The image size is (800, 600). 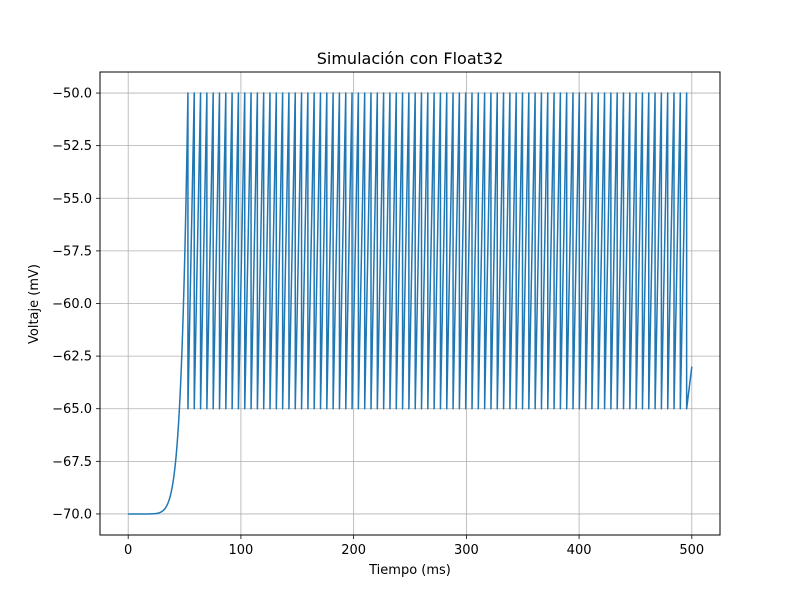 What do you see at coordinates (72, 94) in the screenshot?
I see `y-tick-label: −50.0` at bounding box center [72, 94].